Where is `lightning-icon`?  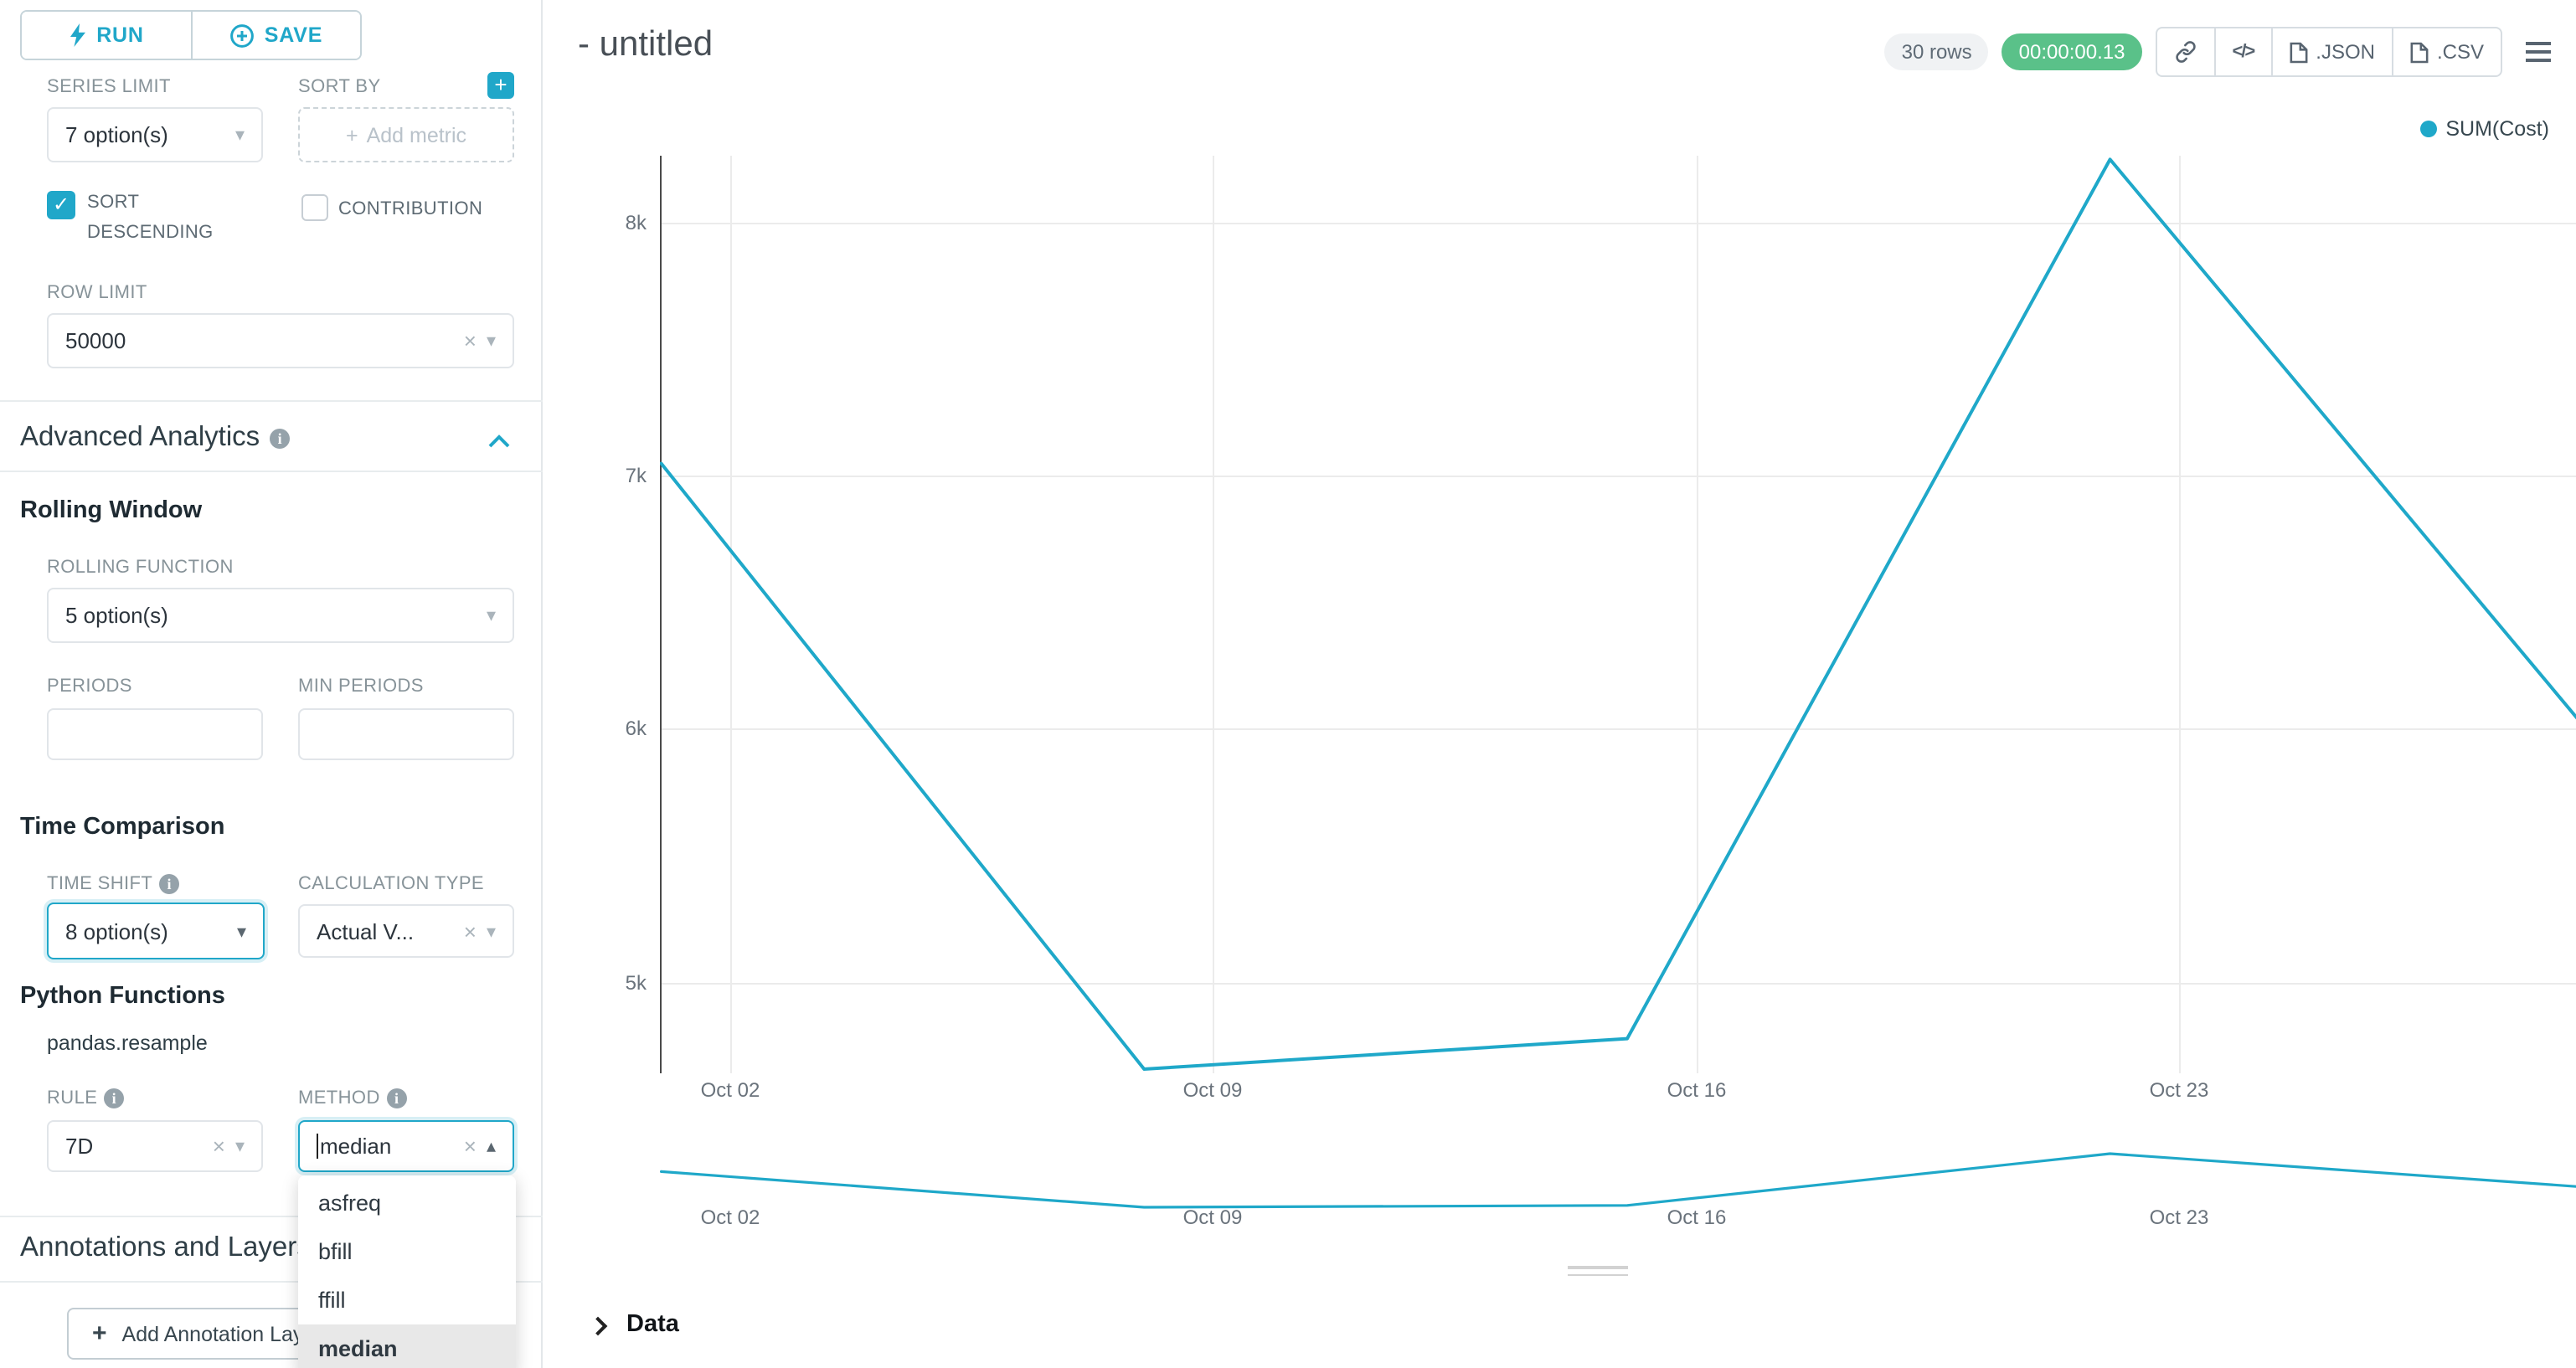 lightning-icon is located at coordinates (77, 35).